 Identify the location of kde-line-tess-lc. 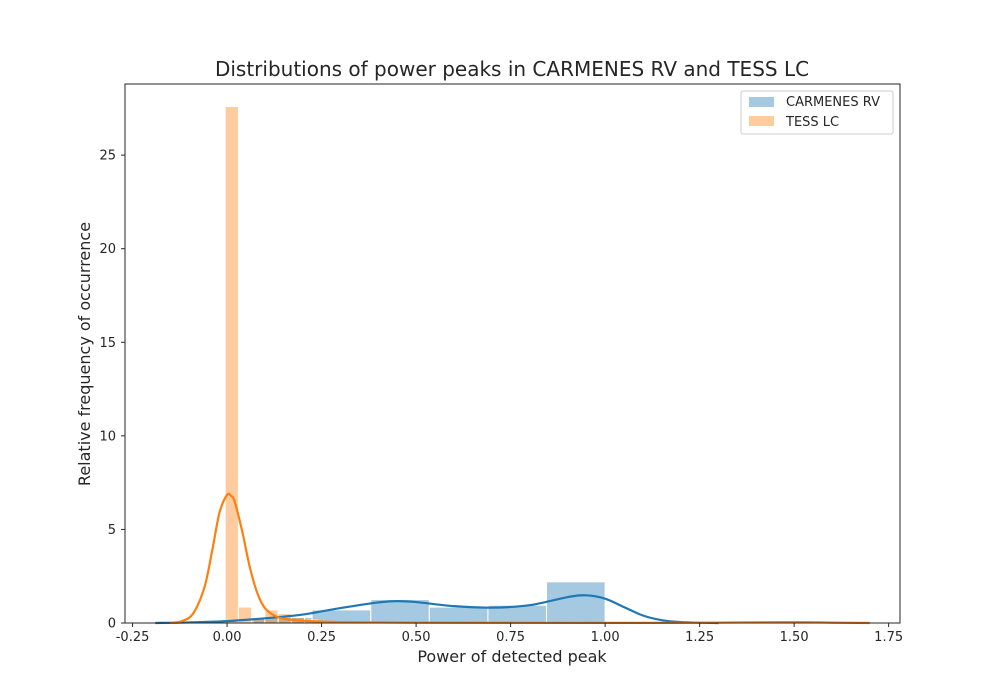
(520, 558).